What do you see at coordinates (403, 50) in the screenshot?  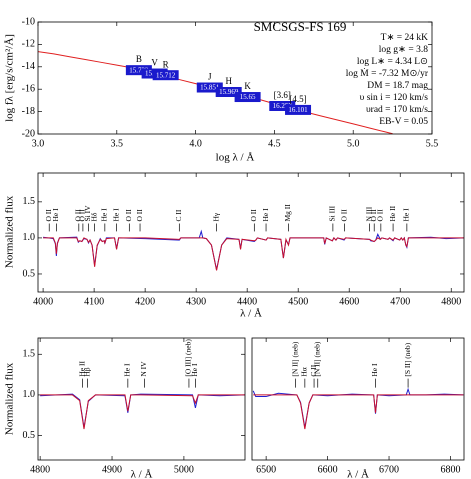 I see `parameter: log g∗ = 3.8` at bounding box center [403, 50].